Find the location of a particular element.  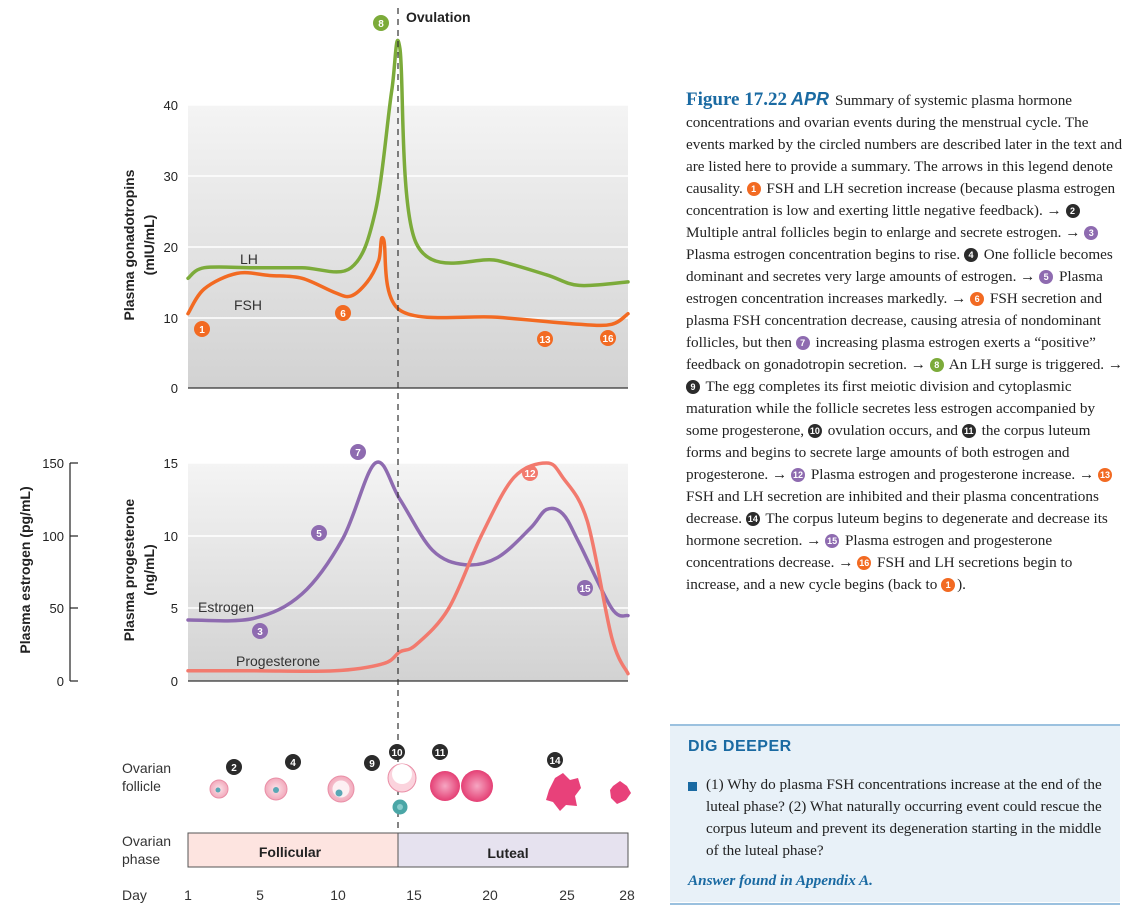

figure-number: Figure 17.22 is located at coordinates (736, 99).